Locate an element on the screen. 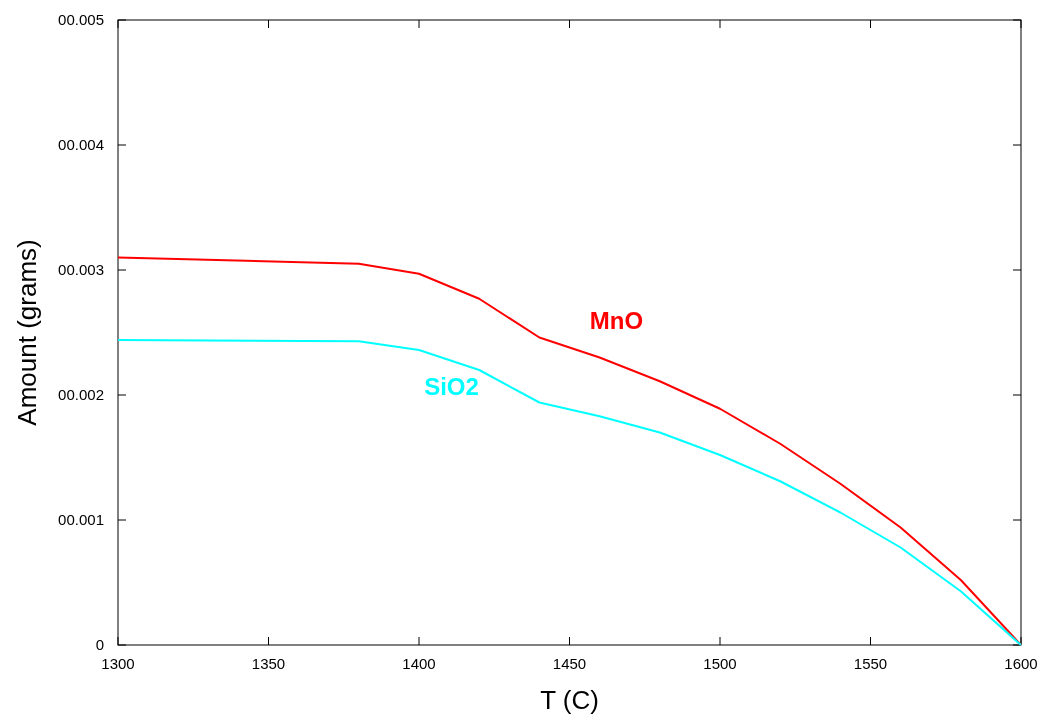 This screenshot has width=1047, height=721. y-tick-label: 00.004 is located at coordinates (81, 144).